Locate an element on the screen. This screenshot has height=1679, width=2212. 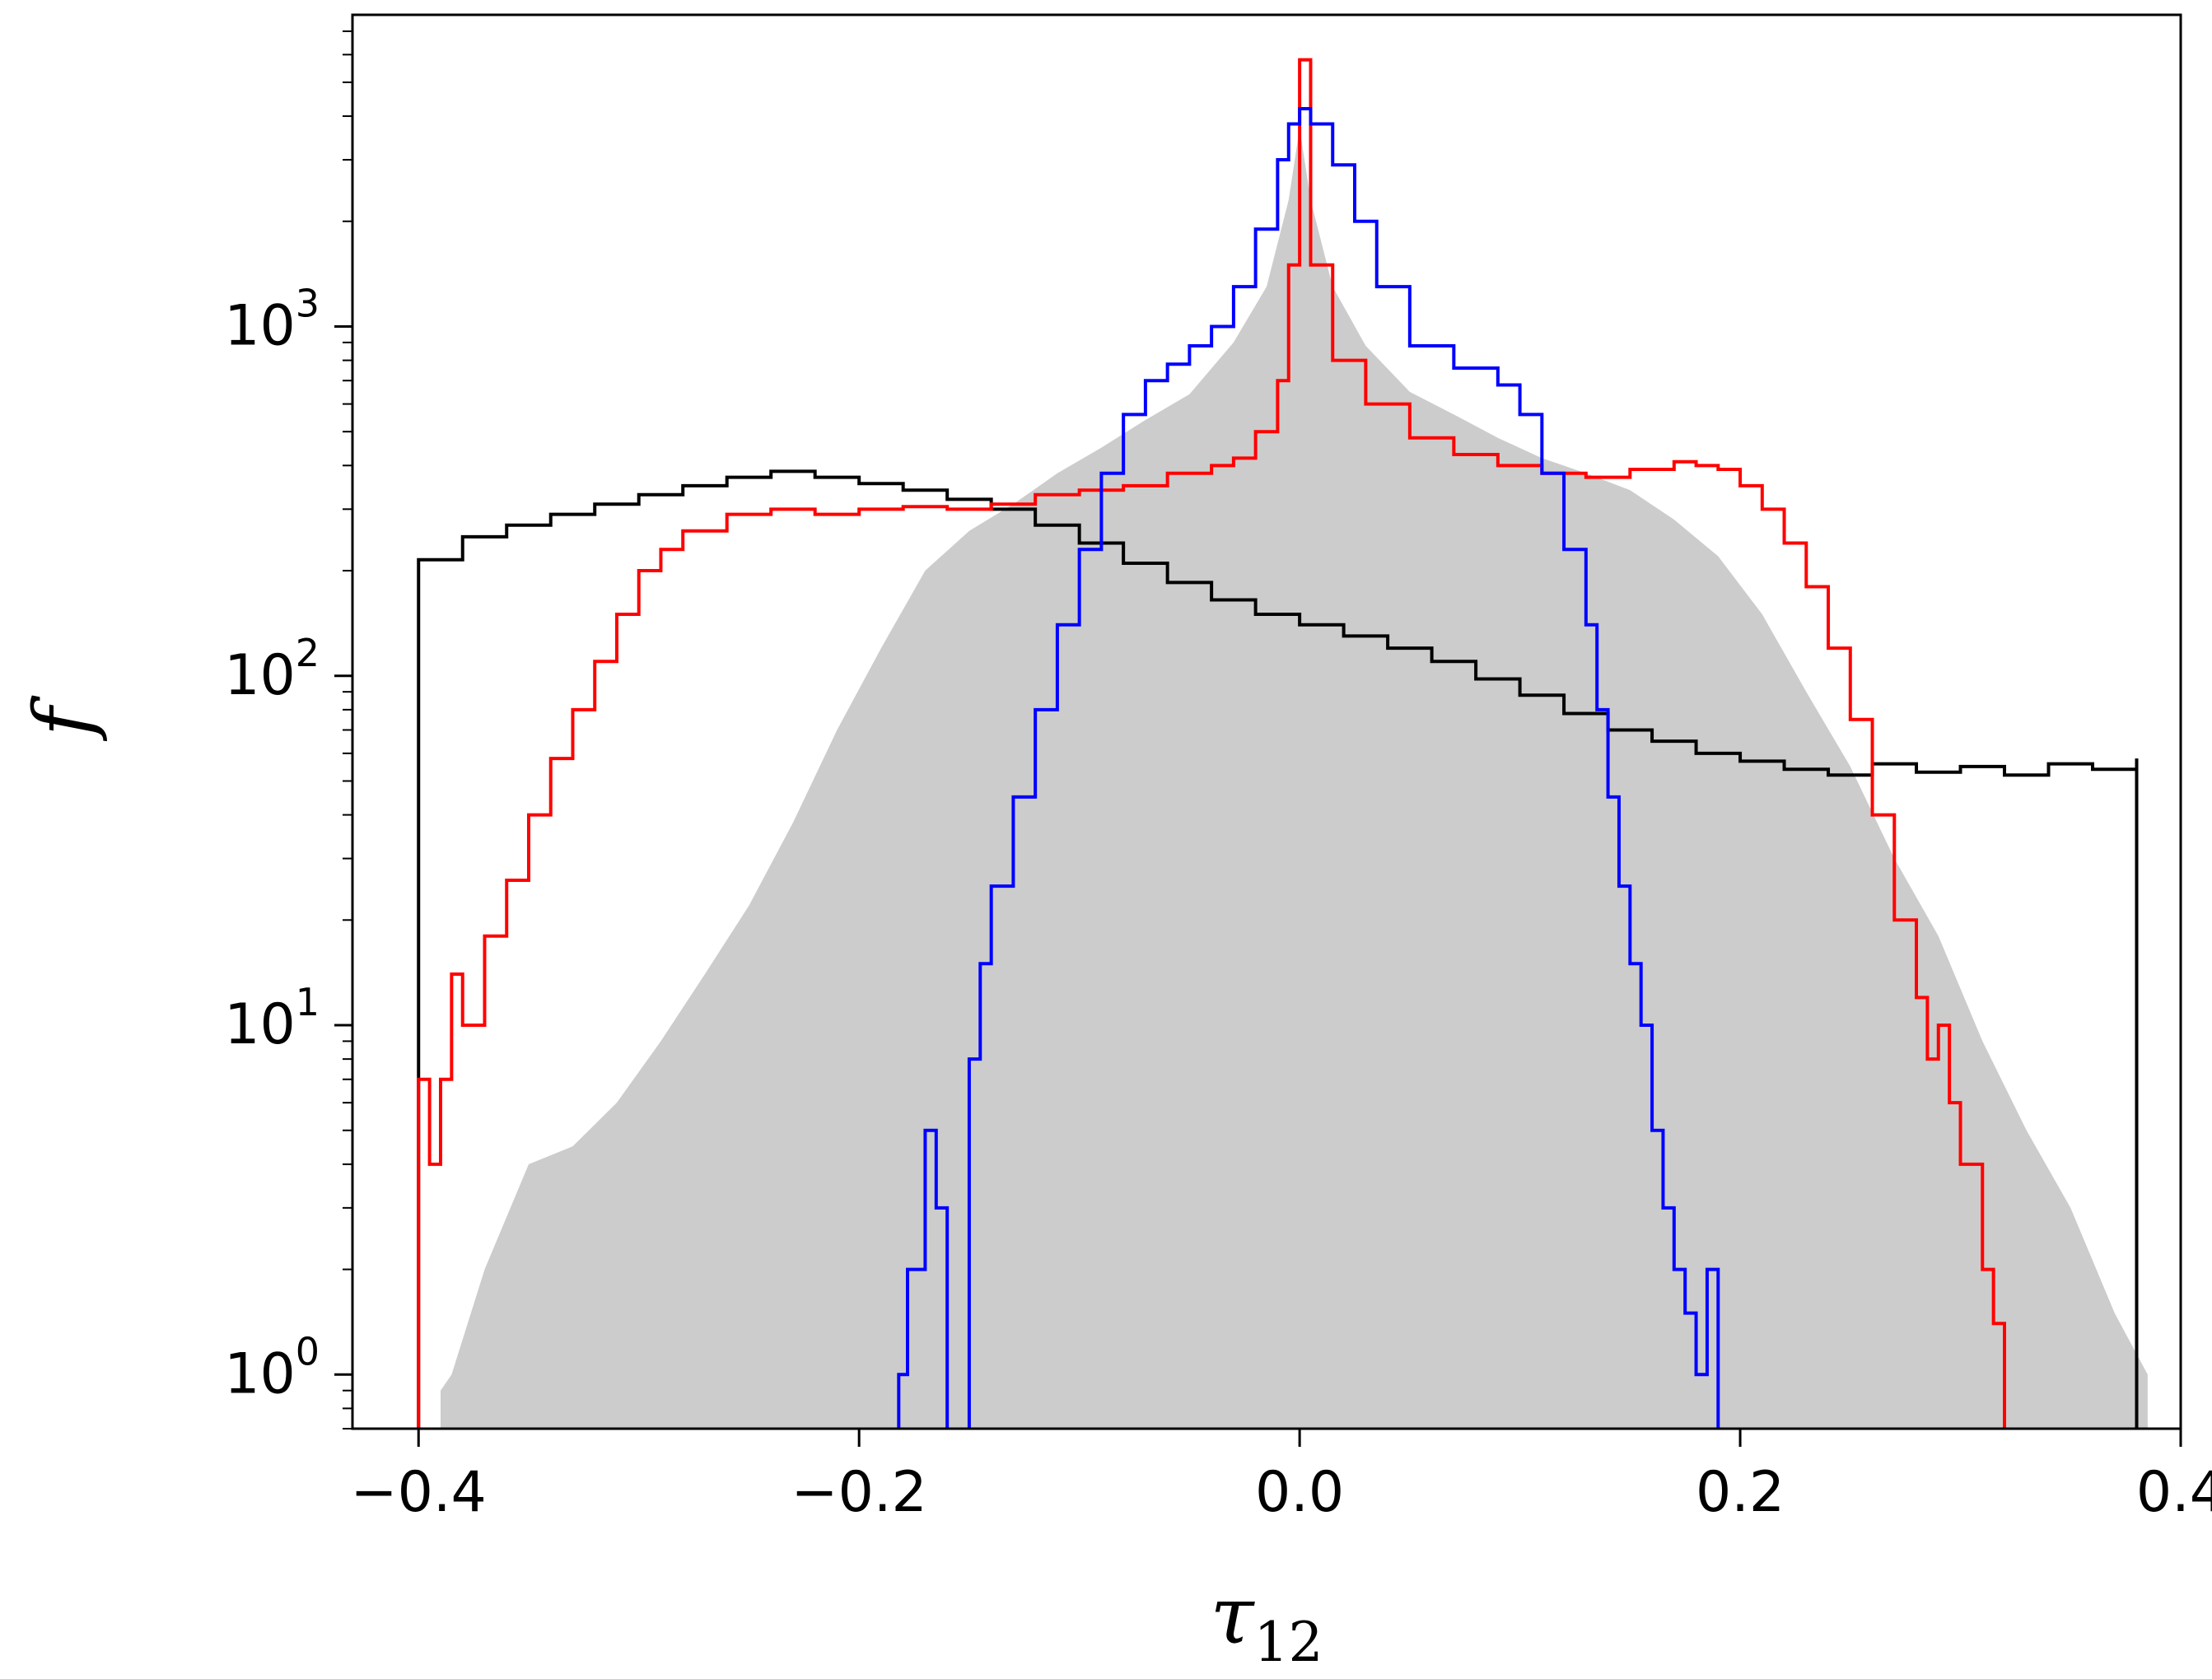
y-axis: 10⁰ 10¹ 10² 10³ is located at coordinates (288, 729).